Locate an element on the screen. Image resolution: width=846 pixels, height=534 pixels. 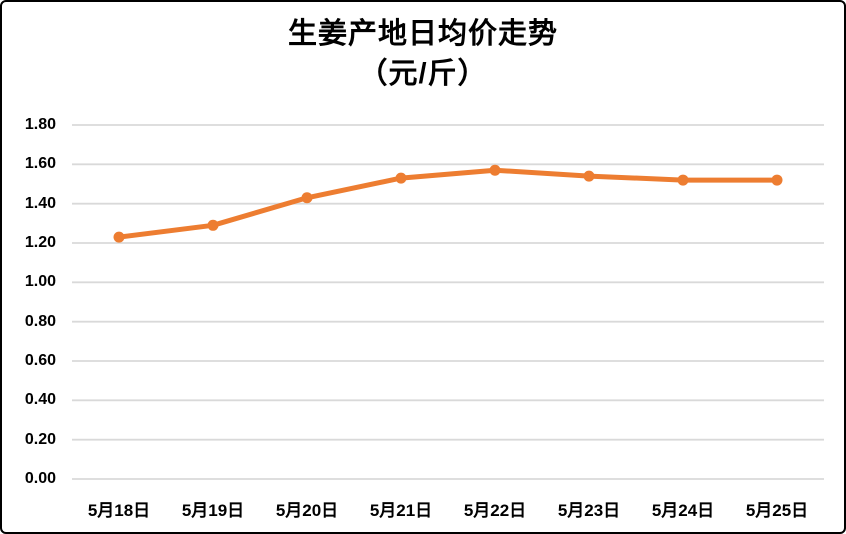
x-axis-tick-label: 5月21日 is located at coordinates (401, 510).